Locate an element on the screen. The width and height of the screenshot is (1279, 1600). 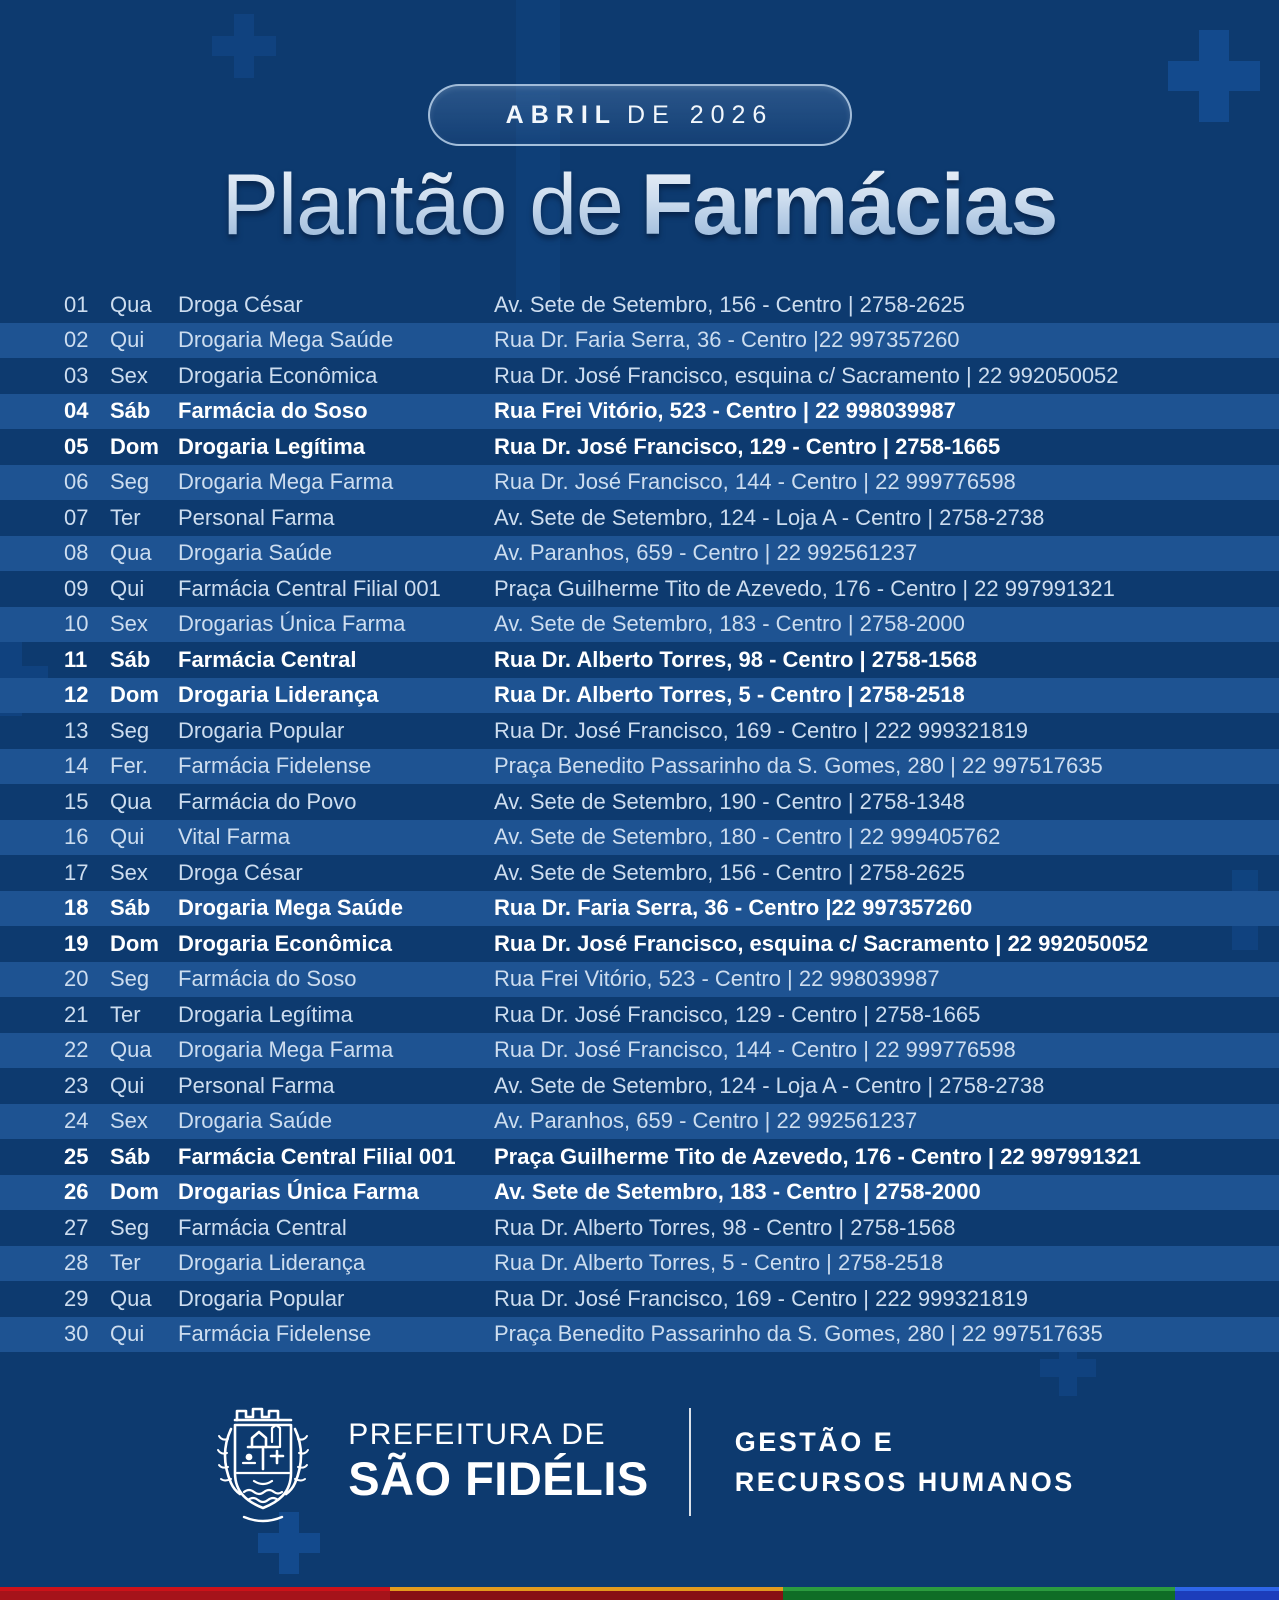
day-number: 27 is located at coordinates (76, 1227).